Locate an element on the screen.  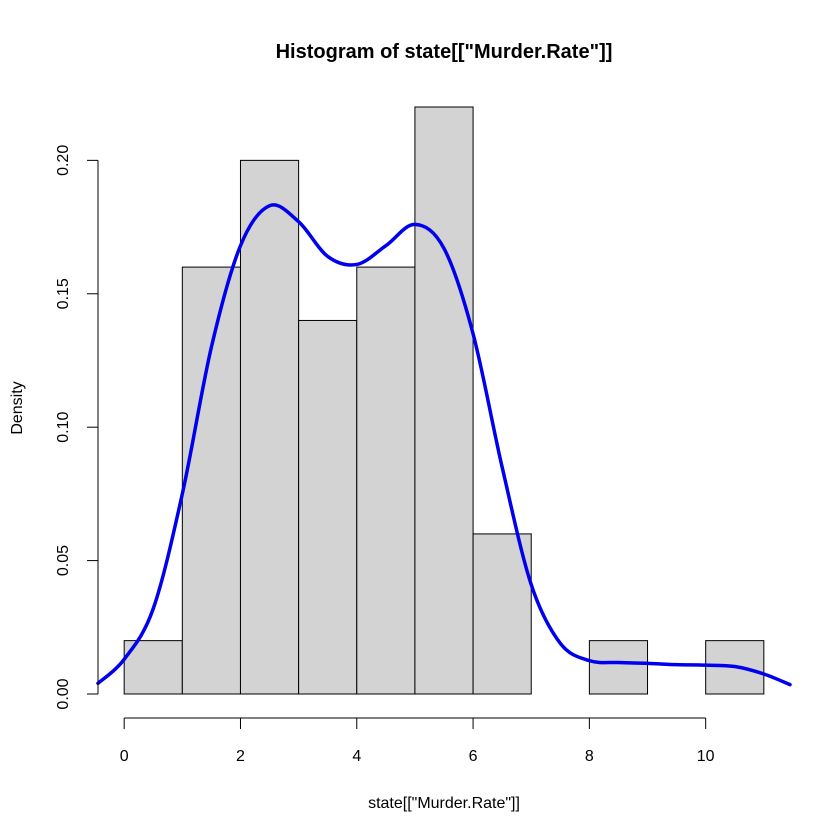
y-tick-label-1: 0.05 is located at coordinates (63, 560).